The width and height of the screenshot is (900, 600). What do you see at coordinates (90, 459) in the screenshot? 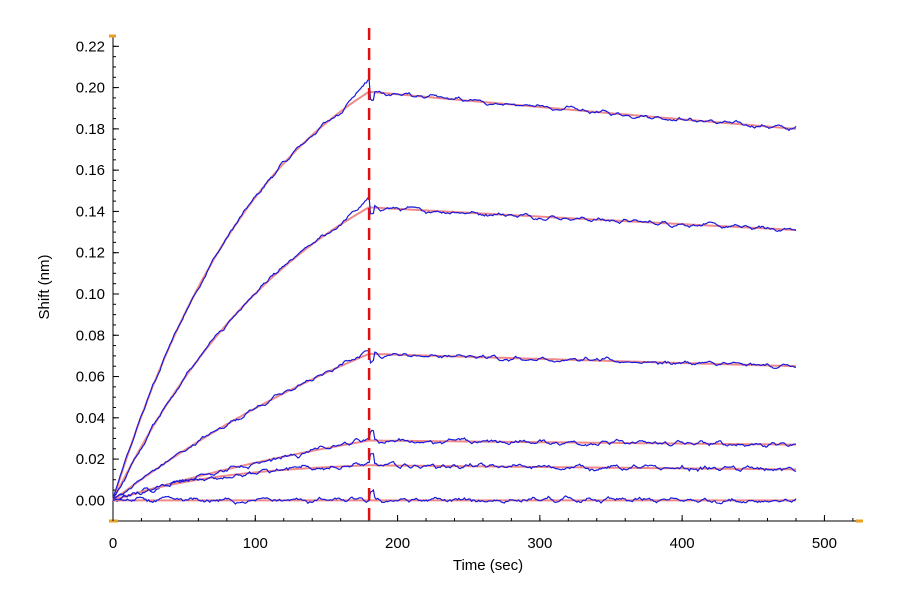
I see `y-tick-label: 0.02` at bounding box center [90, 459].